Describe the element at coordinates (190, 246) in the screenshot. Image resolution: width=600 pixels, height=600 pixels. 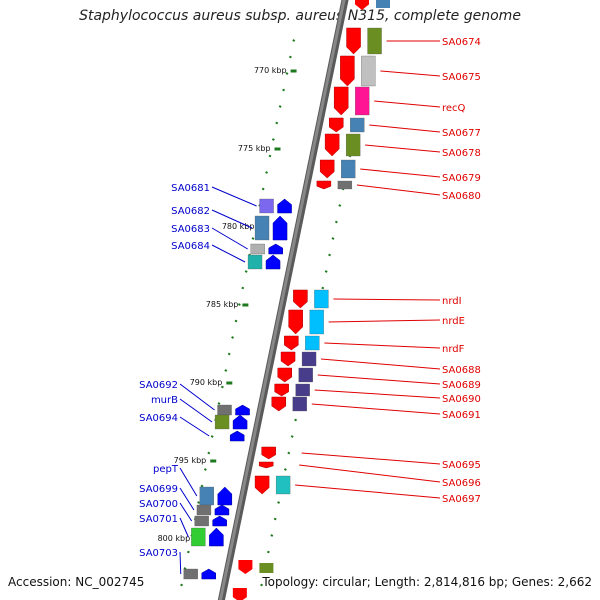
I see `reverse-gene-label: SA0684` at that location.